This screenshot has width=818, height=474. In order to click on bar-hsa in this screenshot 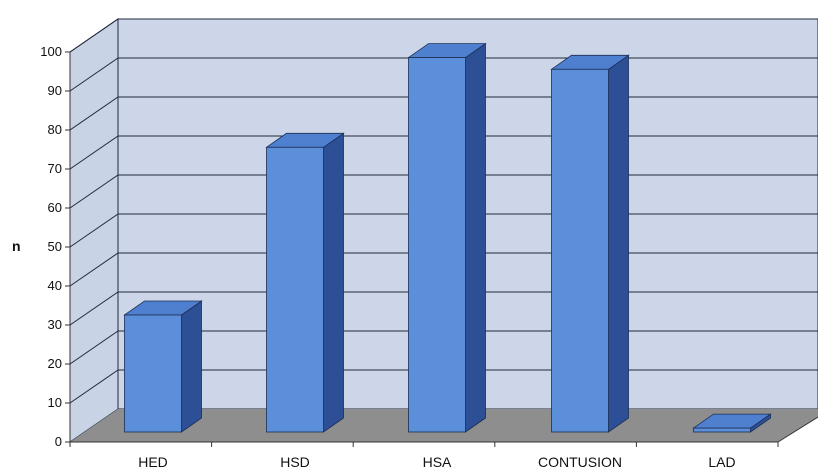, I will do `click(447, 237)`.